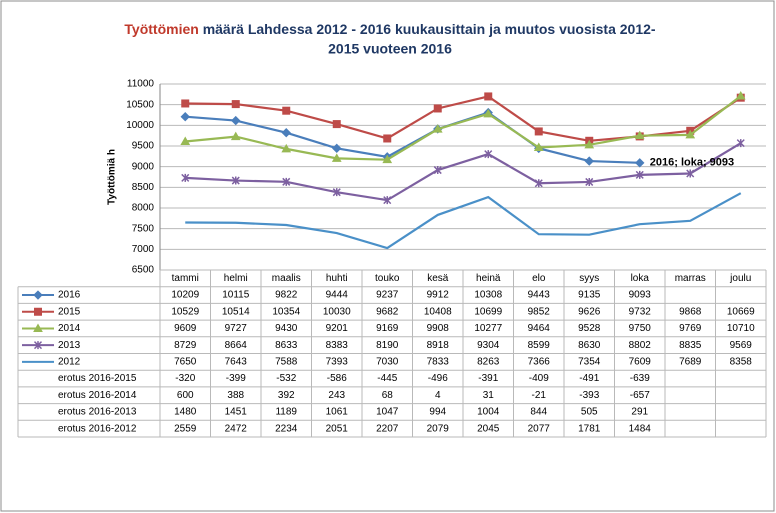 The height and width of the screenshot is (513, 776). What do you see at coordinates (143, 228) in the screenshot?
I see `y-tick-label: 7500` at bounding box center [143, 228].